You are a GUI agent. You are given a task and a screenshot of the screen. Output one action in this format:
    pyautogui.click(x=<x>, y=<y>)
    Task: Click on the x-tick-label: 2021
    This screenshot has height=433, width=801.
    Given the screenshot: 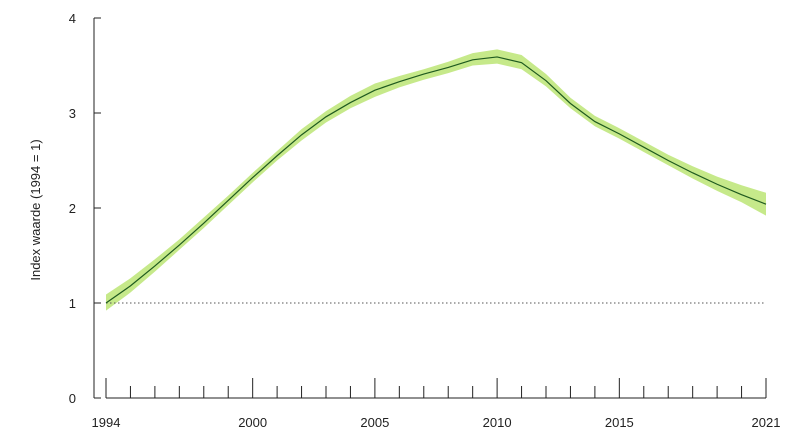 What is the action you would take?
    pyautogui.click(x=766, y=422)
    